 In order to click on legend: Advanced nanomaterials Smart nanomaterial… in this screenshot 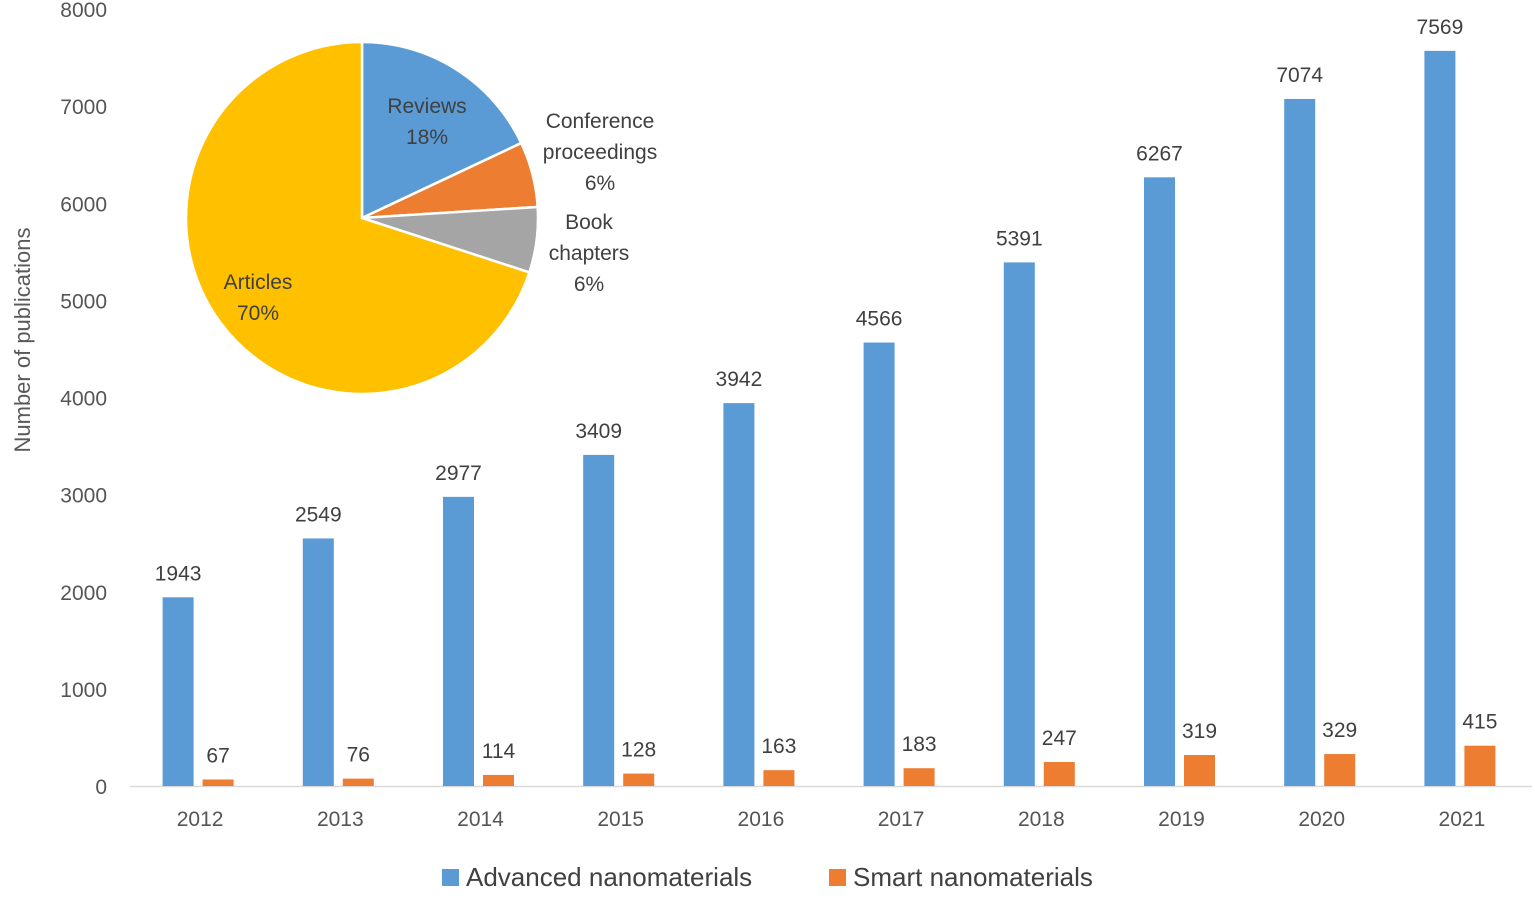, I will do `click(767, 877)`.